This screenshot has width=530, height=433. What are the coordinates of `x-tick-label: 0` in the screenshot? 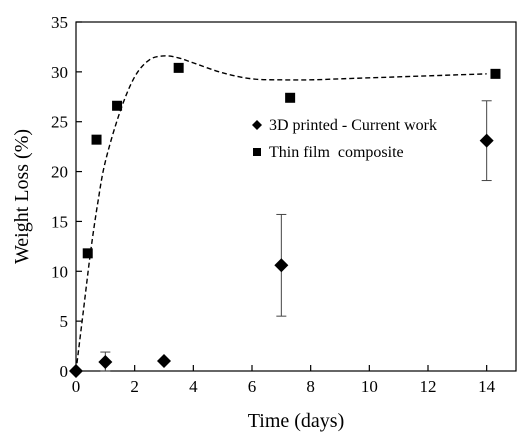 It's located at (76, 386).